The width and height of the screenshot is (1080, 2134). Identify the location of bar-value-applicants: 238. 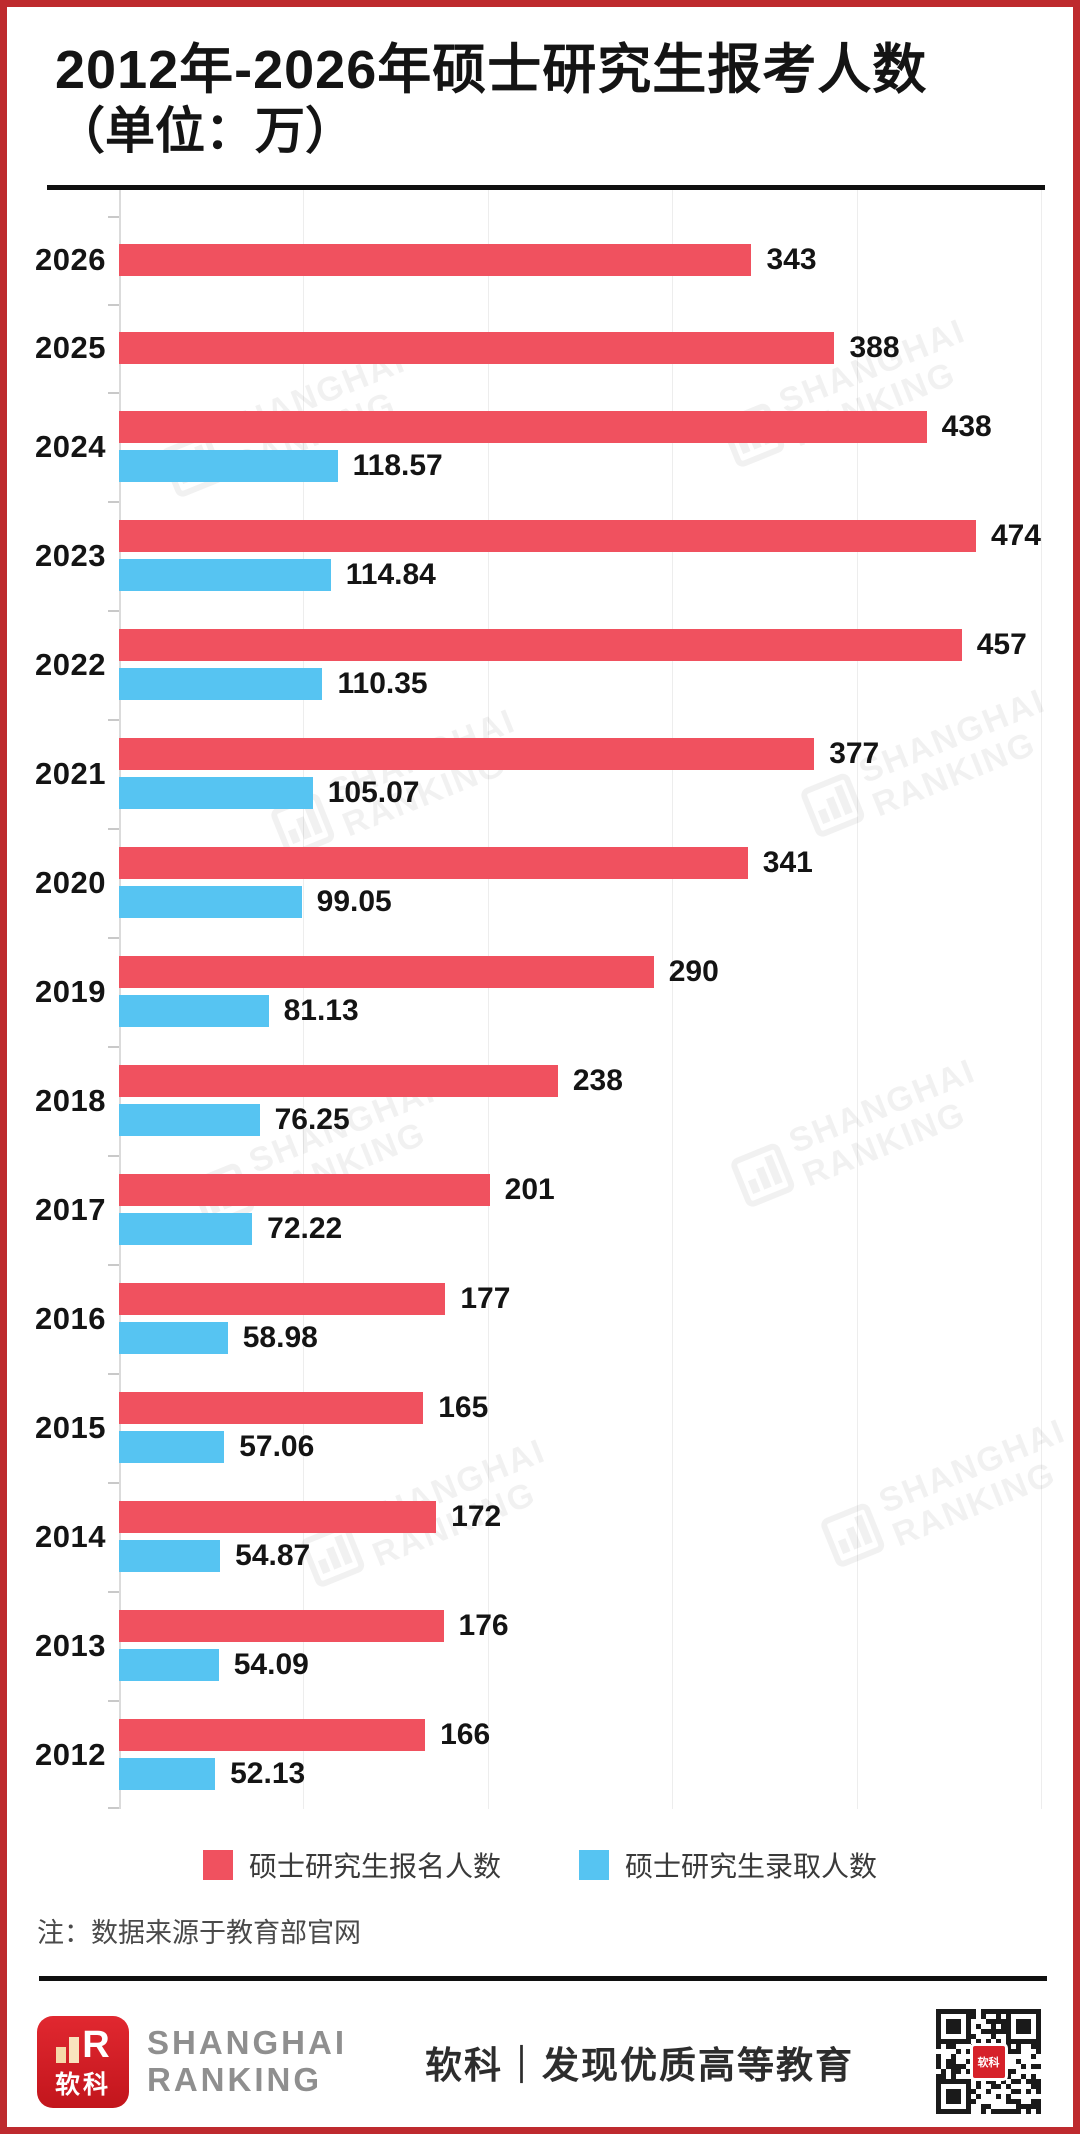
(597, 1081).